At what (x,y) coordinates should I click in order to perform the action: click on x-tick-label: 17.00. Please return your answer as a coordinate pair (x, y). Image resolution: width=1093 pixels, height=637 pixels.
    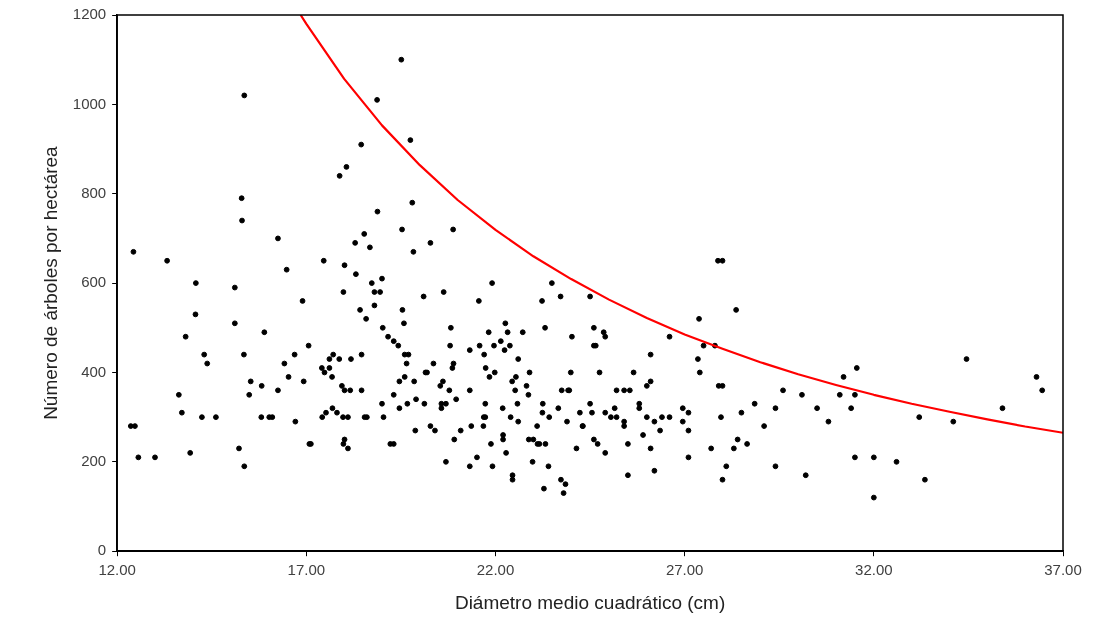
    Looking at the image, I should click on (306, 570).